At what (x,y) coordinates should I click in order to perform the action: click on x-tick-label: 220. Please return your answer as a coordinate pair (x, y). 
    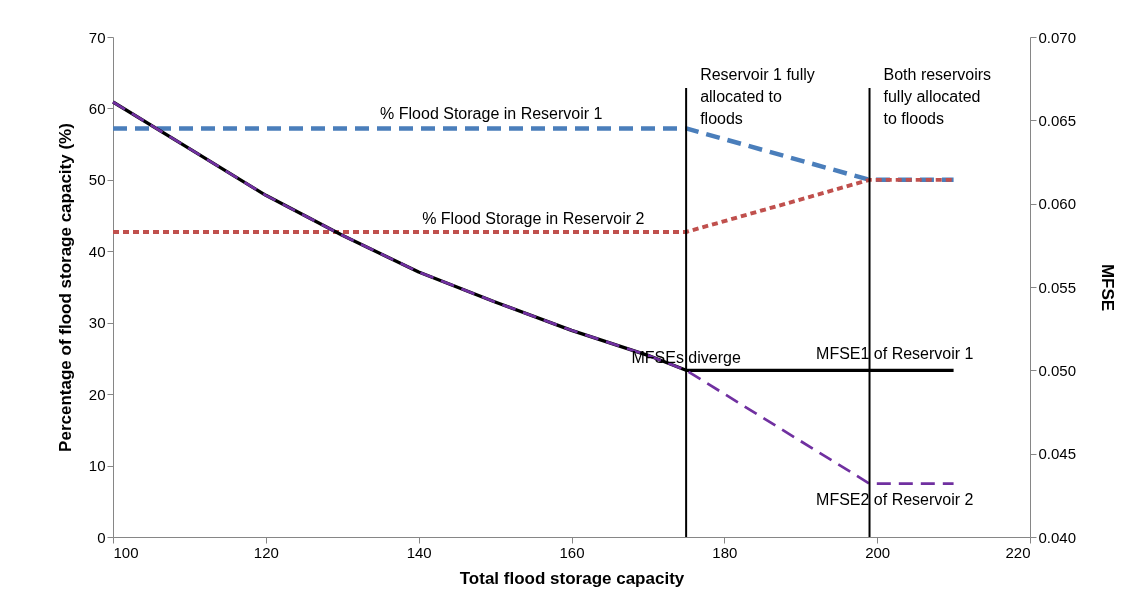
    Looking at the image, I should click on (1018, 552).